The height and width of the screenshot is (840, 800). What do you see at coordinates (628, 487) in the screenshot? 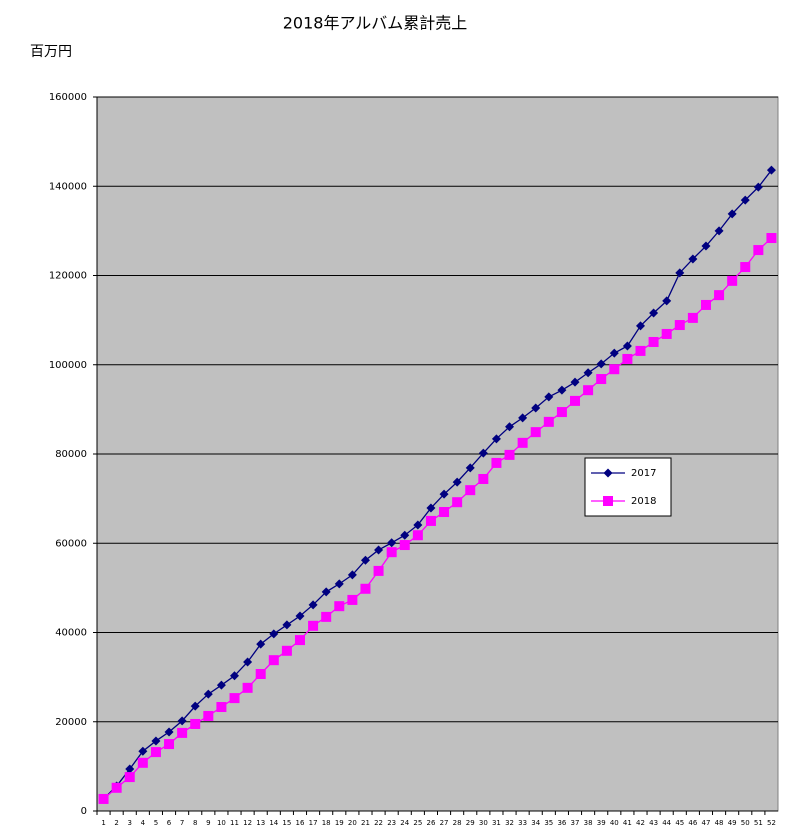
I see `legend` at bounding box center [628, 487].